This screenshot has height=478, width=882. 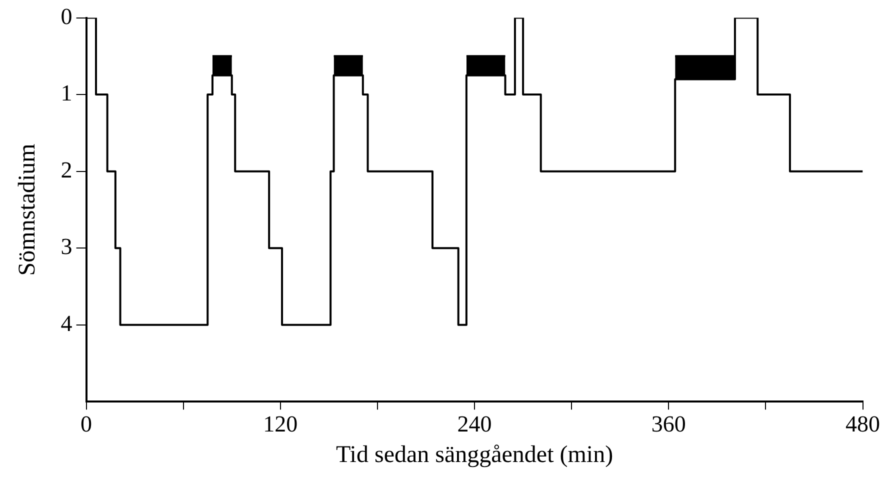 What do you see at coordinates (474, 423) in the screenshot?
I see `x-tick-label: 240` at bounding box center [474, 423].